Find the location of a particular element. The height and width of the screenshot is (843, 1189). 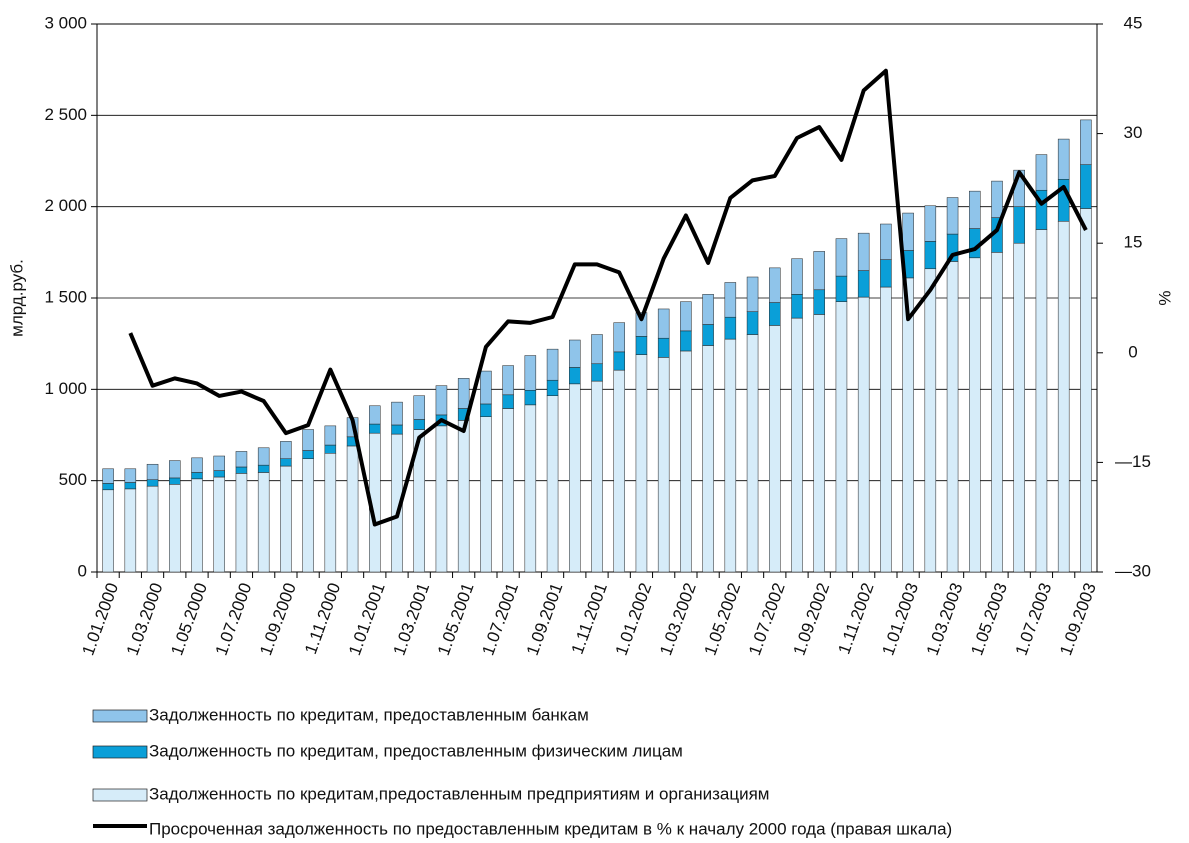

y-tick-label: 2 000 is located at coordinates (65, 205).